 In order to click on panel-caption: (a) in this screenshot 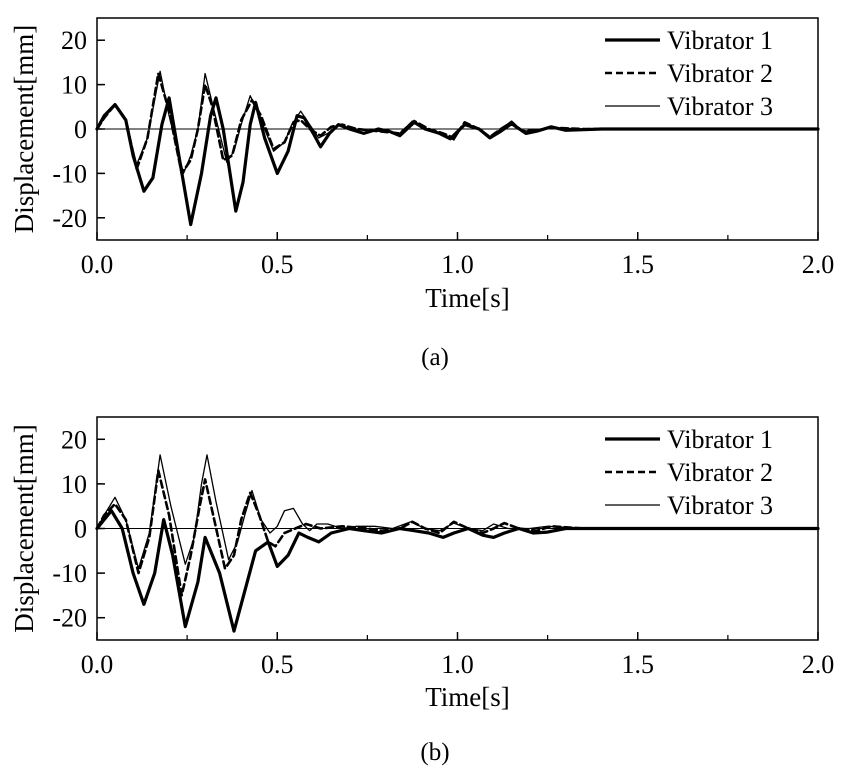, I will do `click(435, 357)`.